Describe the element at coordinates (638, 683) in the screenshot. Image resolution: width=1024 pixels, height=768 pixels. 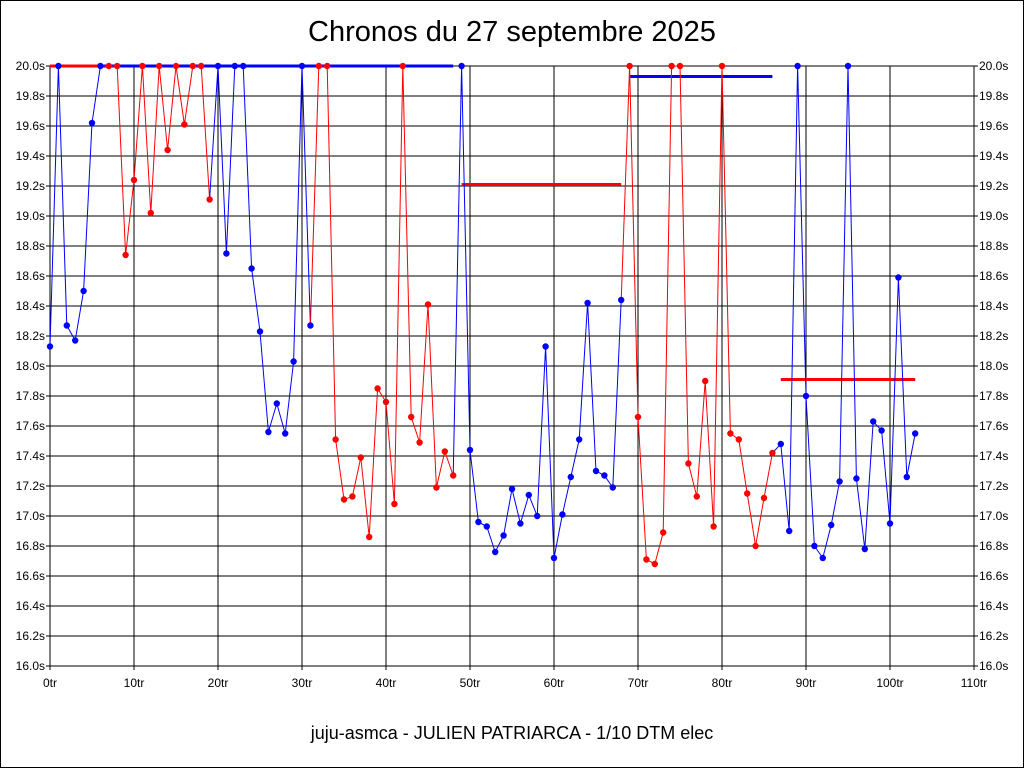
I see `x-tick-label: 70tr` at that location.